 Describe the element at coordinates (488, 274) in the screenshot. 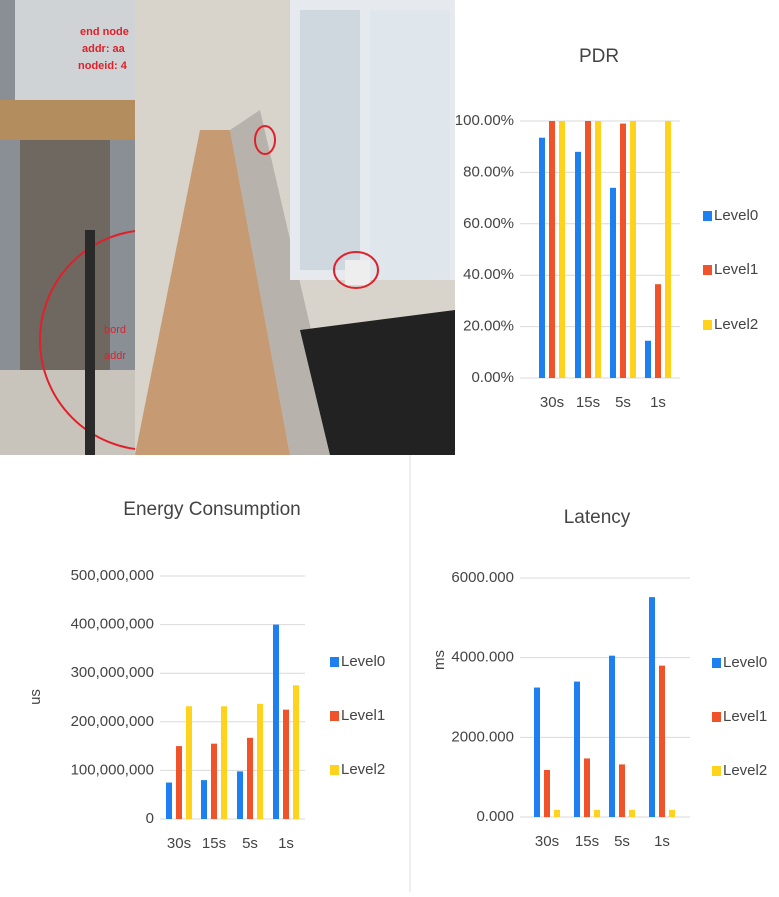

I see `y-tick-label: 40.00%` at that location.